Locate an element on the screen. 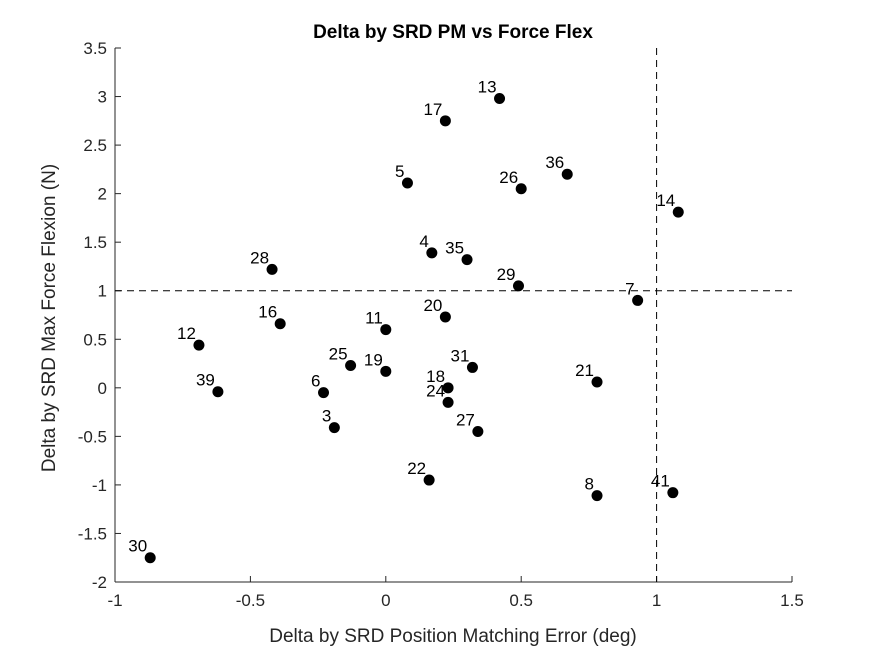  y-tick-label: 3 is located at coordinates (102, 97).